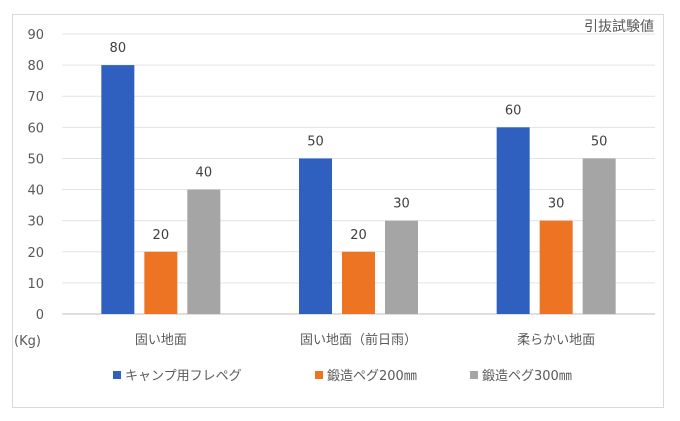 The height and width of the screenshot is (421, 680). What do you see at coordinates (40, 315) in the screenshot?
I see `y-tick-label: 0` at bounding box center [40, 315].